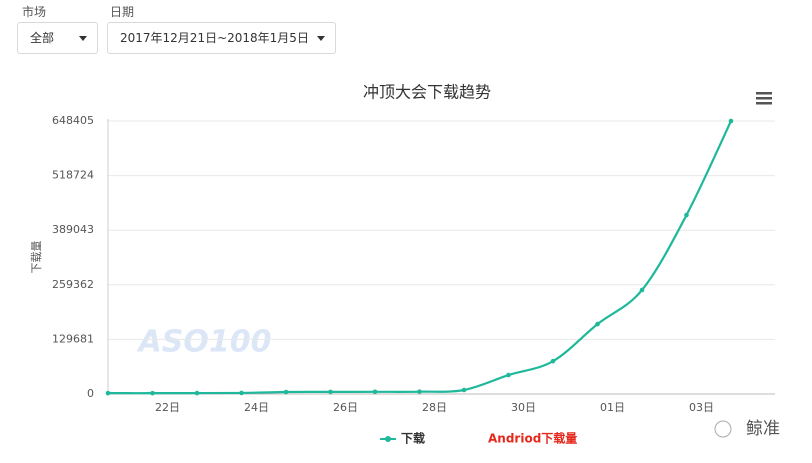 The image size is (812, 463). I want to click on menu-button, so click(764, 98).